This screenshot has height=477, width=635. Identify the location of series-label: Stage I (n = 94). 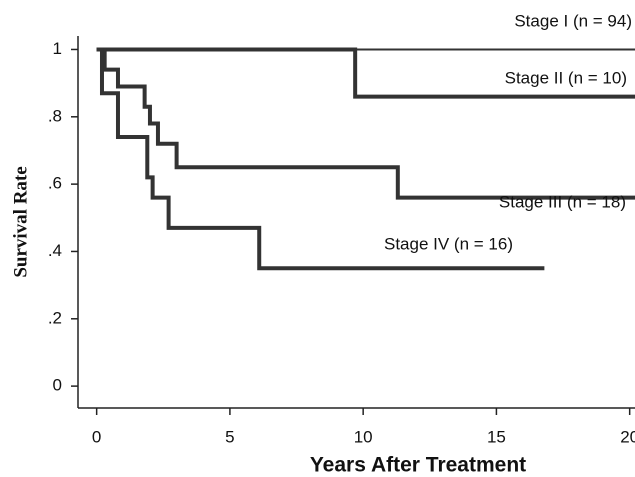
(573, 20).